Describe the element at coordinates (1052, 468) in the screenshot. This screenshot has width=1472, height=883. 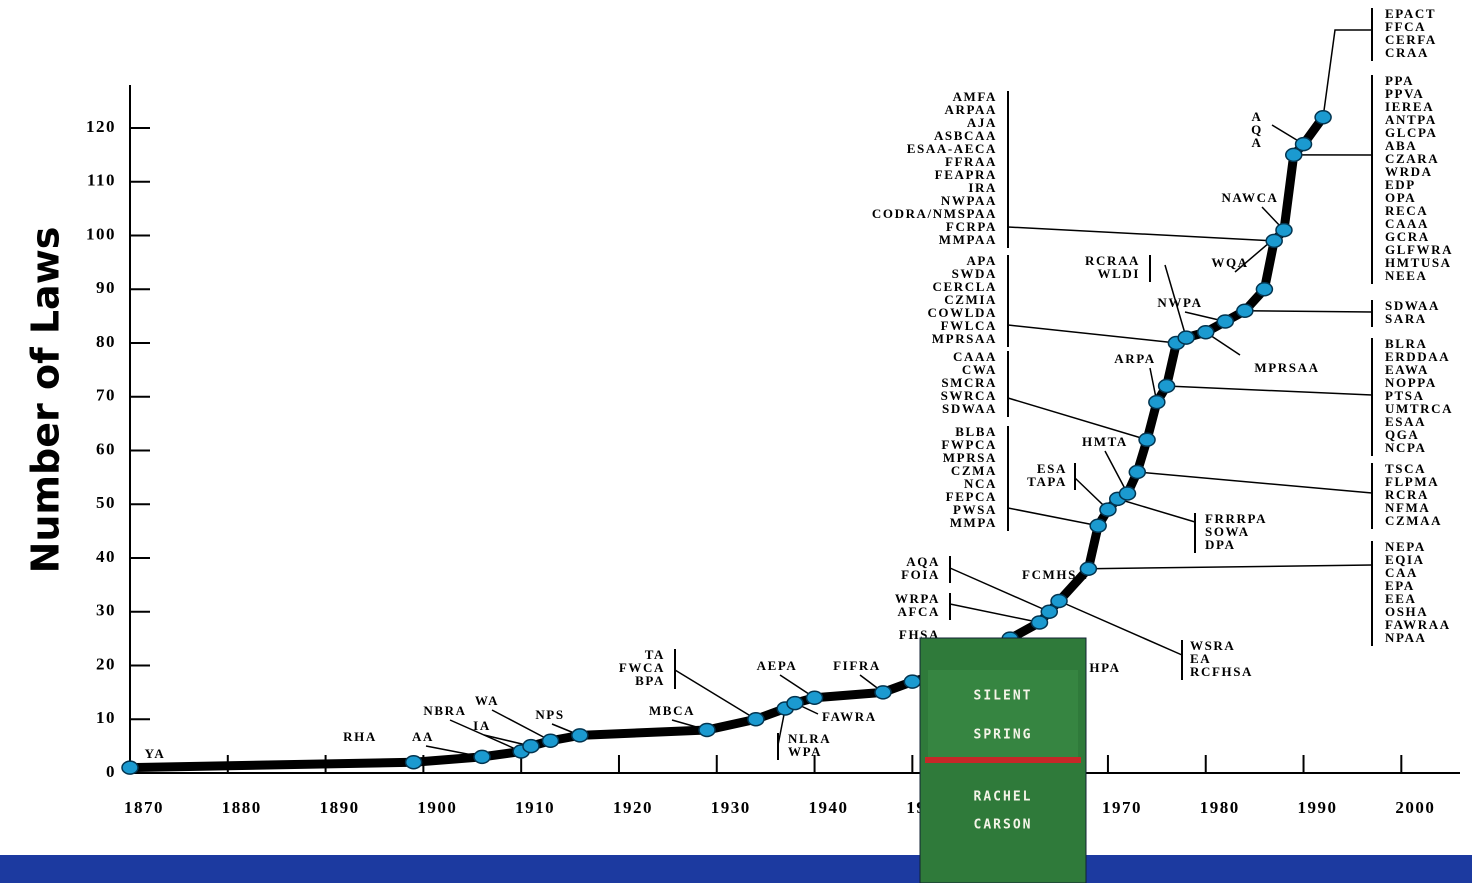
I see `annotation-text: ESA` at that location.